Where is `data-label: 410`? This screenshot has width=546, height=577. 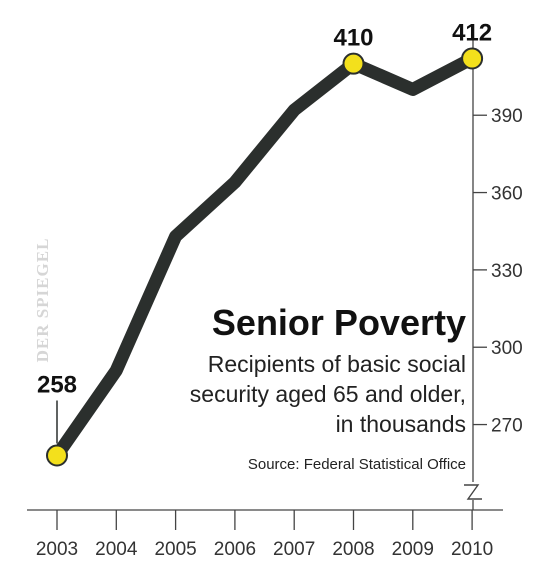
data-label: 410 is located at coordinates (353, 38).